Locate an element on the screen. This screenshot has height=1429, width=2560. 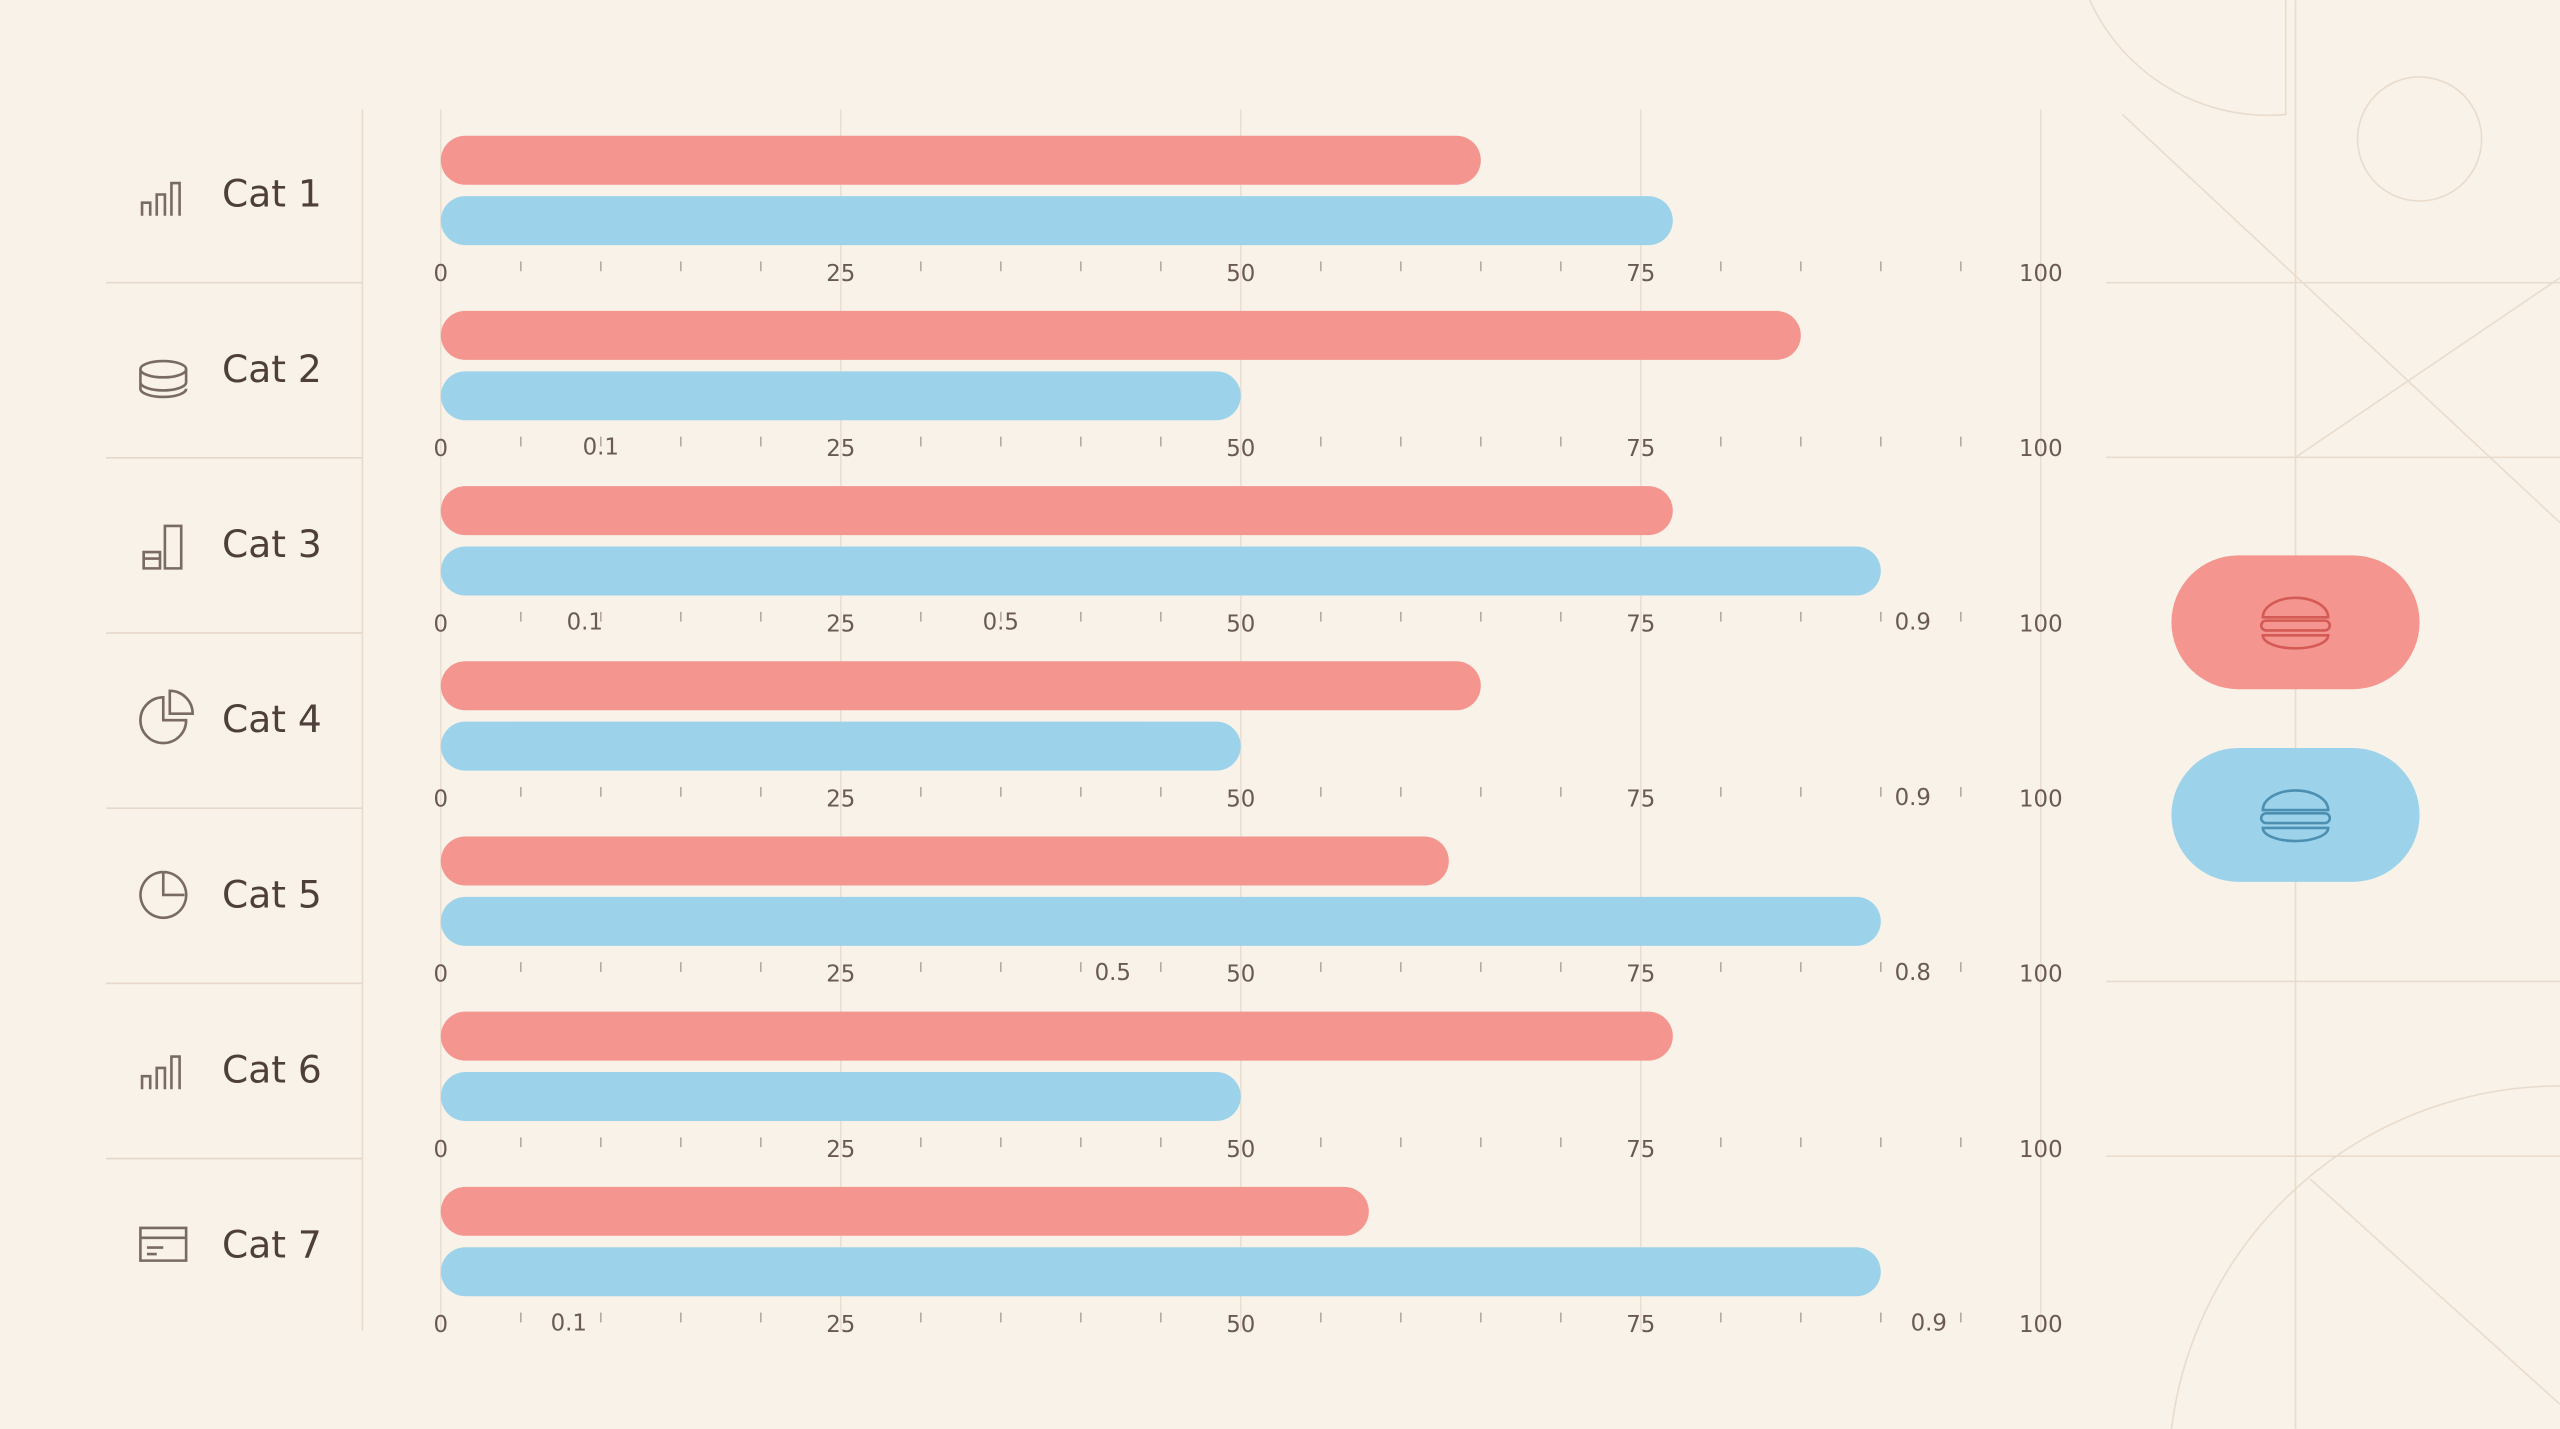
legend-button-blue is located at coordinates (2295, 814).